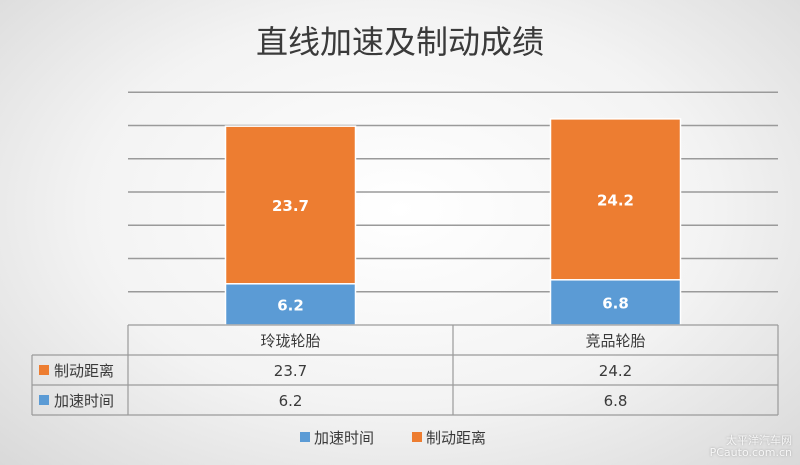 The height and width of the screenshot is (465, 800). Describe the element at coordinates (616, 401) in the screenshot. I see `table-value: 6.8` at that location.